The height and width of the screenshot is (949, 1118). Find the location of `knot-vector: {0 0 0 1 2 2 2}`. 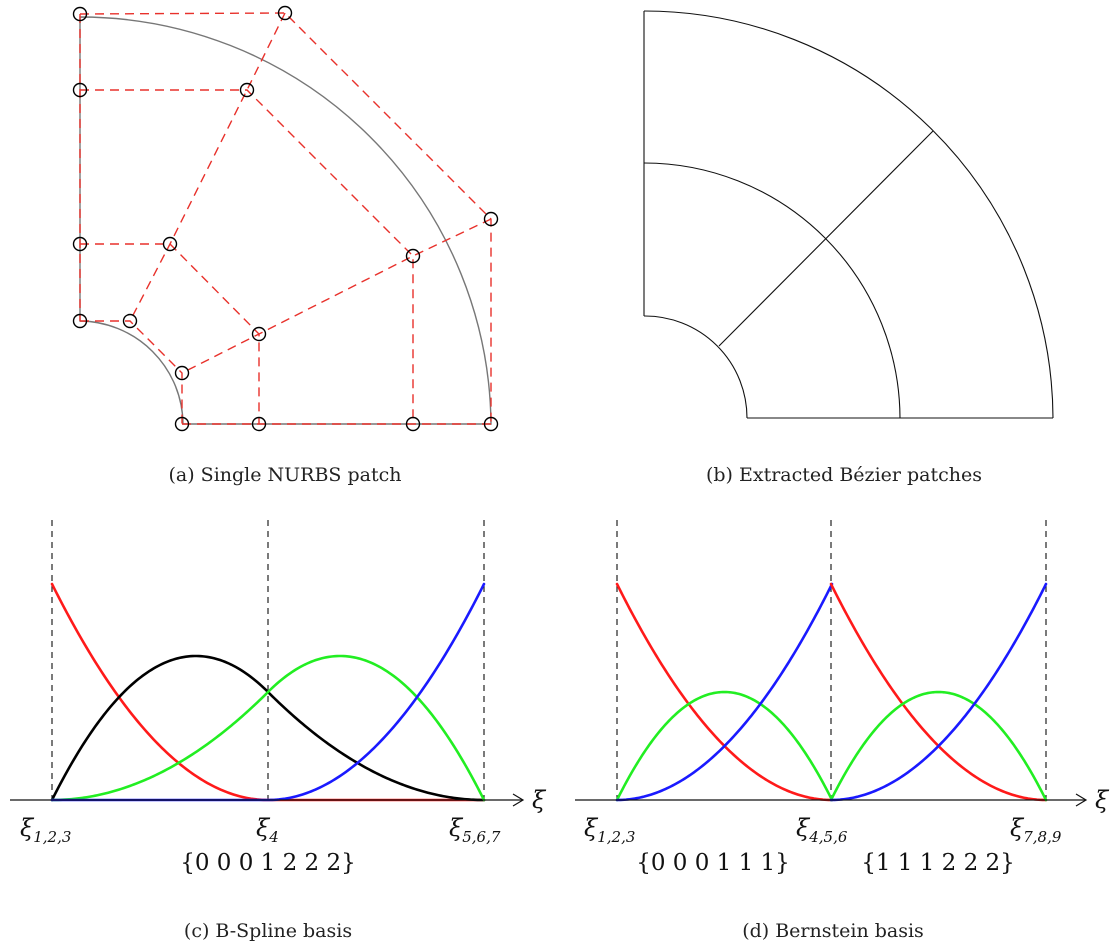

knot-vector: {0 0 0 1 2 2 2} is located at coordinates (268, 863).